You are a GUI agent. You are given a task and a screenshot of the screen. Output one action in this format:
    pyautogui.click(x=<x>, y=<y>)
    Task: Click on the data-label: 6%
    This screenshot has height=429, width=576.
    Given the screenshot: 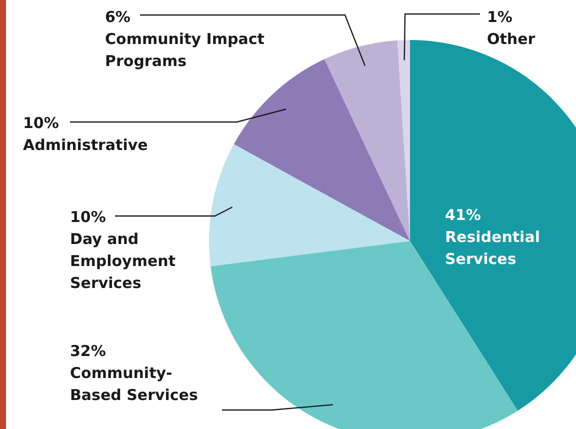 What is the action you would take?
    pyautogui.click(x=117, y=17)
    